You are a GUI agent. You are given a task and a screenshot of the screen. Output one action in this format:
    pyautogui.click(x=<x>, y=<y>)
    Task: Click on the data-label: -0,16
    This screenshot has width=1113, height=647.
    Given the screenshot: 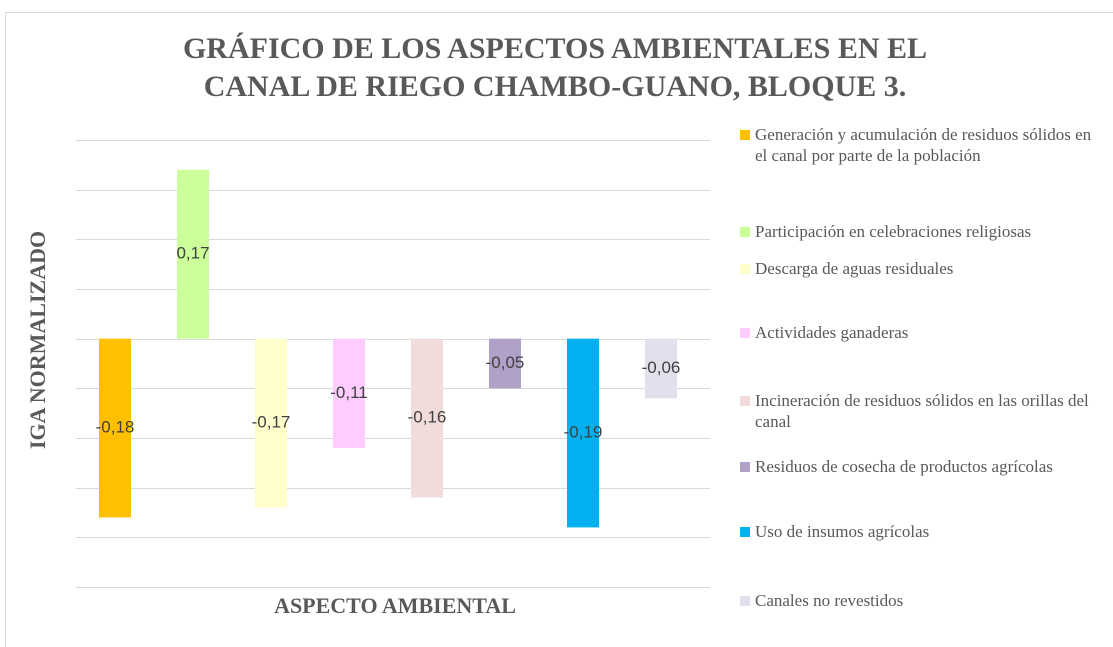 What is the action you would take?
    pyautogui.click(x=427, y=417)
    